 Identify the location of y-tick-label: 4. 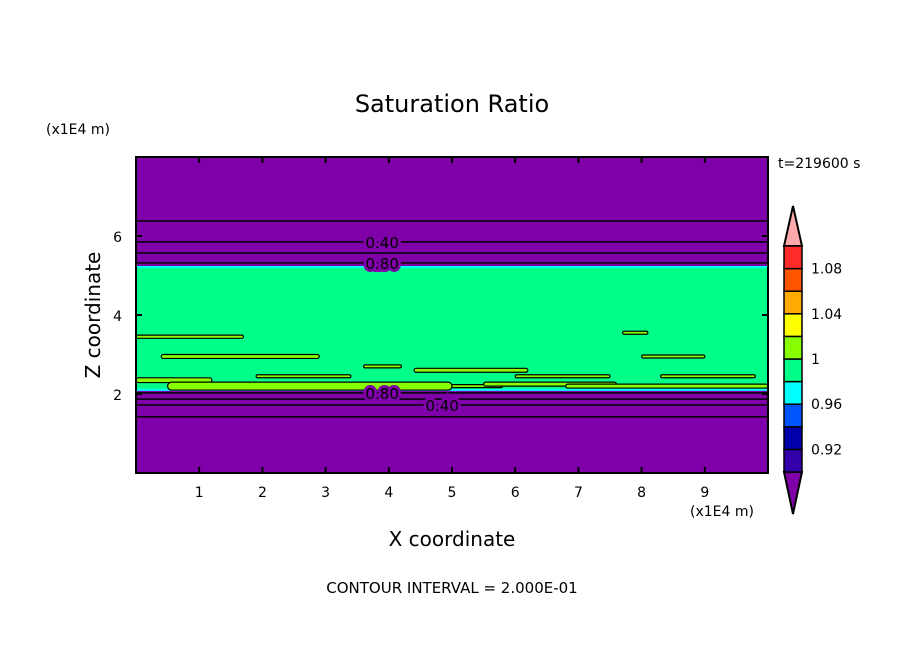
(117, 317).